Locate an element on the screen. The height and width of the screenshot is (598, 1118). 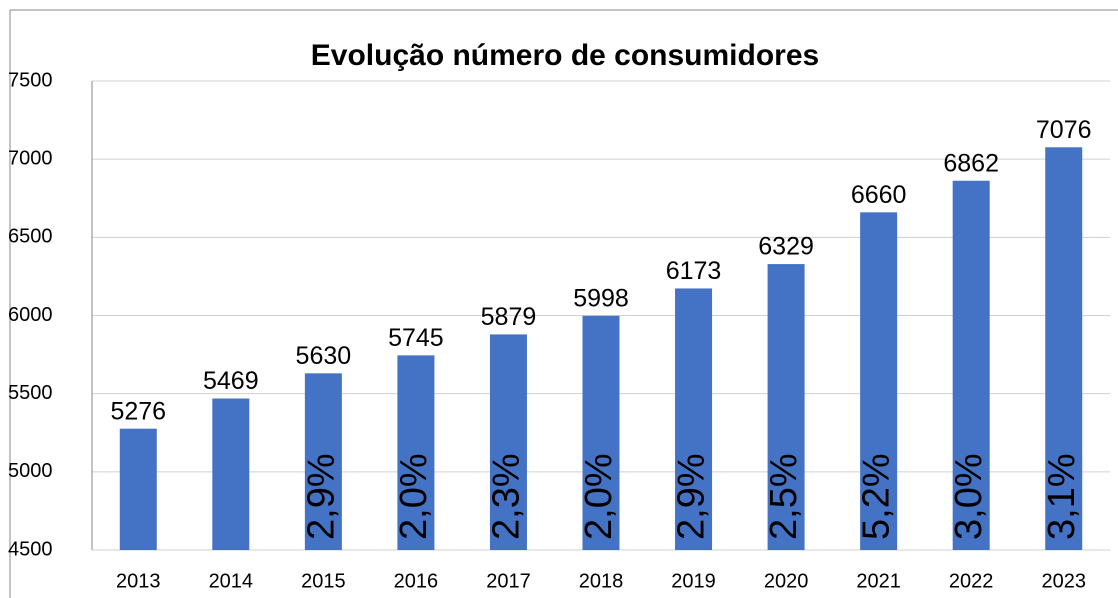
y-tick-label: 5000 is located at coordinates (30, 471).